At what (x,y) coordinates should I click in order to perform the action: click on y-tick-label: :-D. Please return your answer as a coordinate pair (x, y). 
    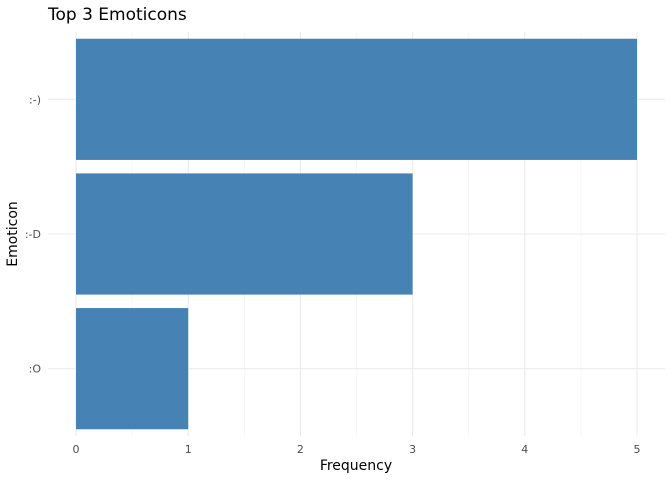
    Looking at the image, I should click on (33, 234).